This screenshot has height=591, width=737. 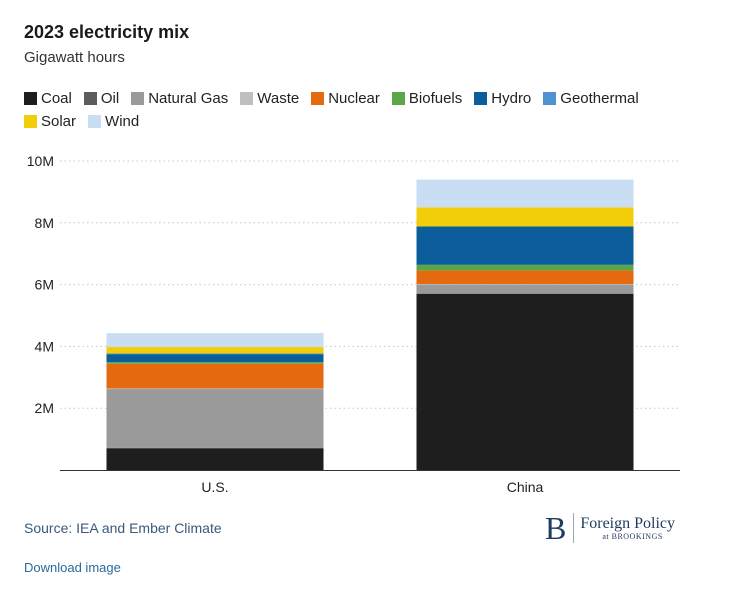 I want to click on legend-item: Solar, so click(x=50, y=121).